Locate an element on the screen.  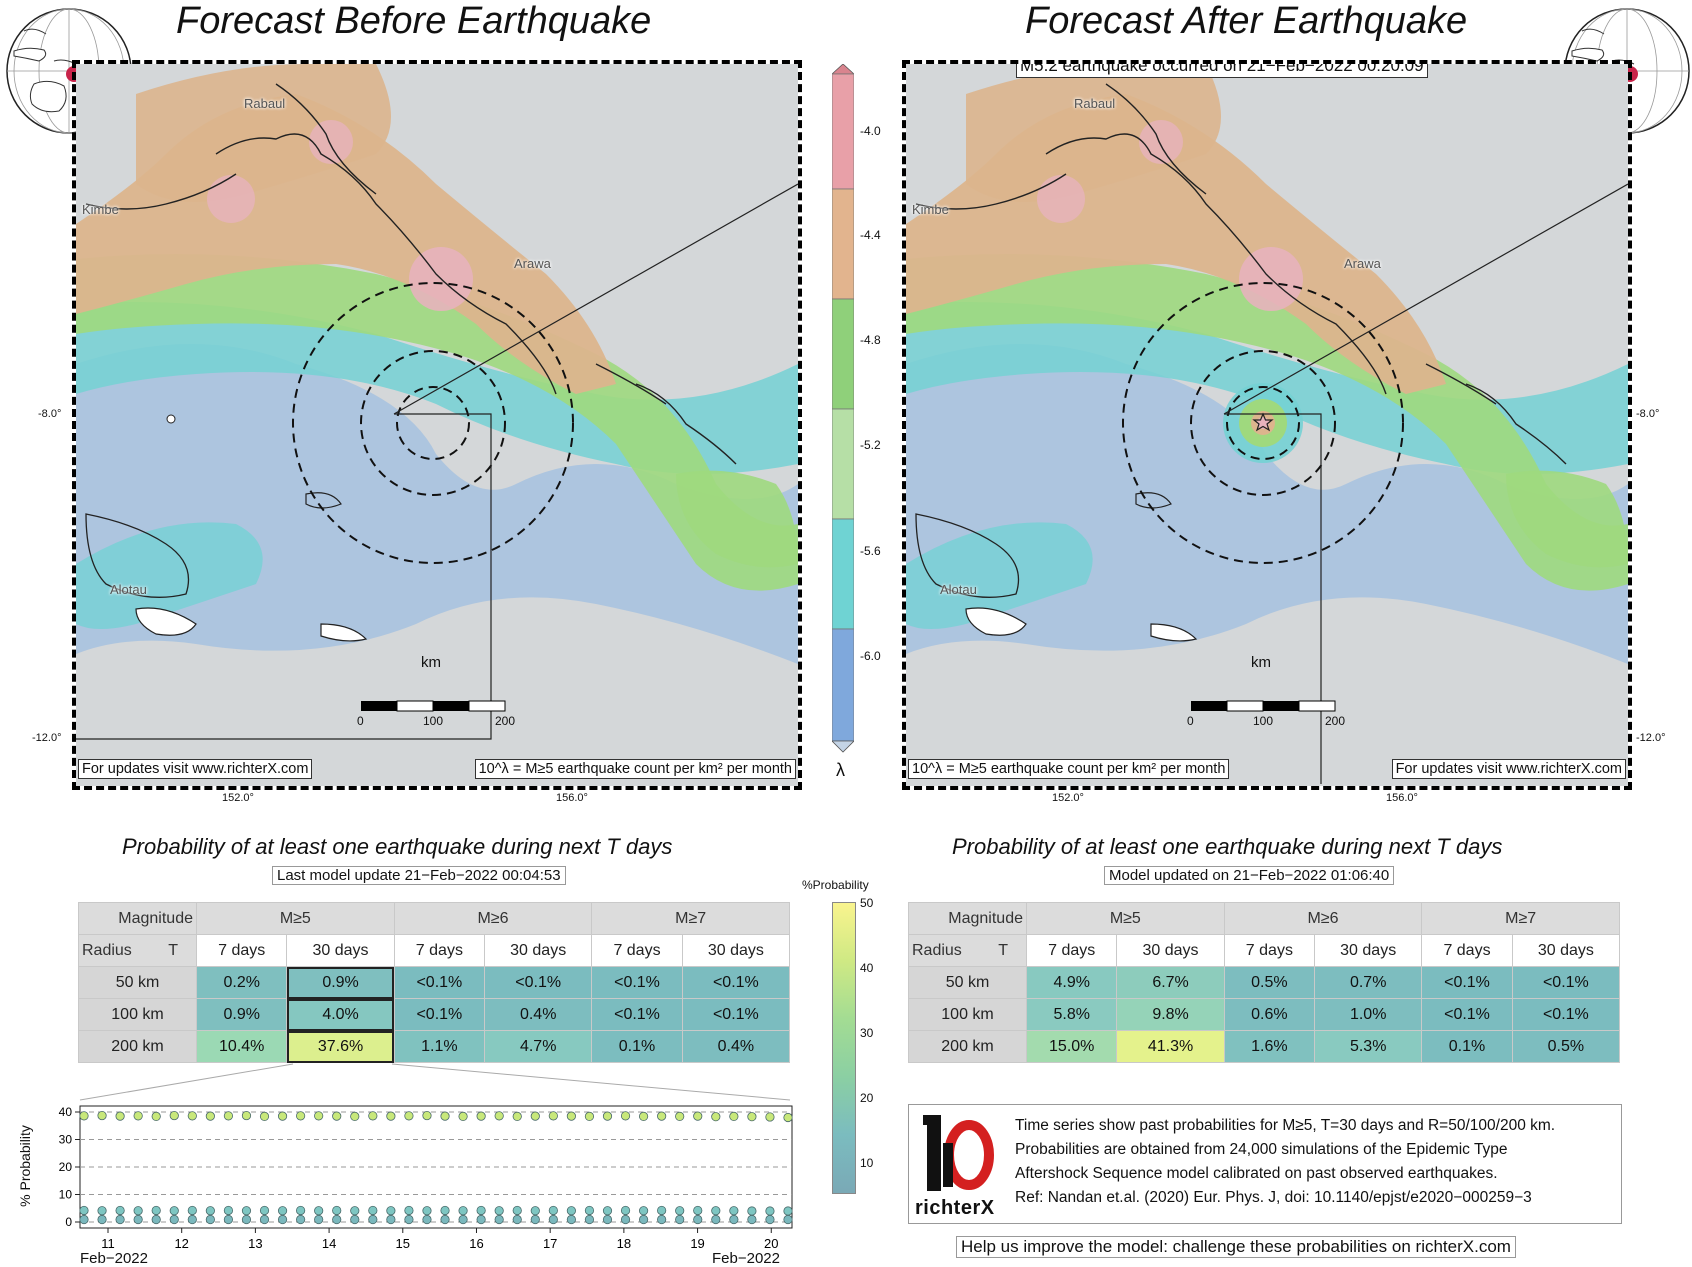
x-tick-label: 15 is located at coordinates (403, 1243).